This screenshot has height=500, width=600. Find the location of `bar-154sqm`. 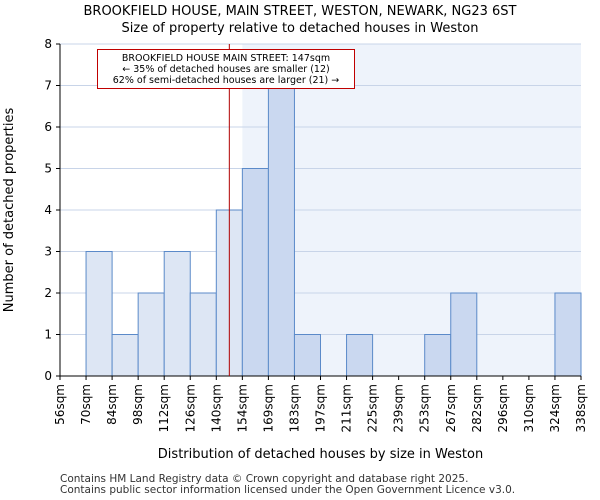

bar-154sqm is located at coordinates (255, 272).